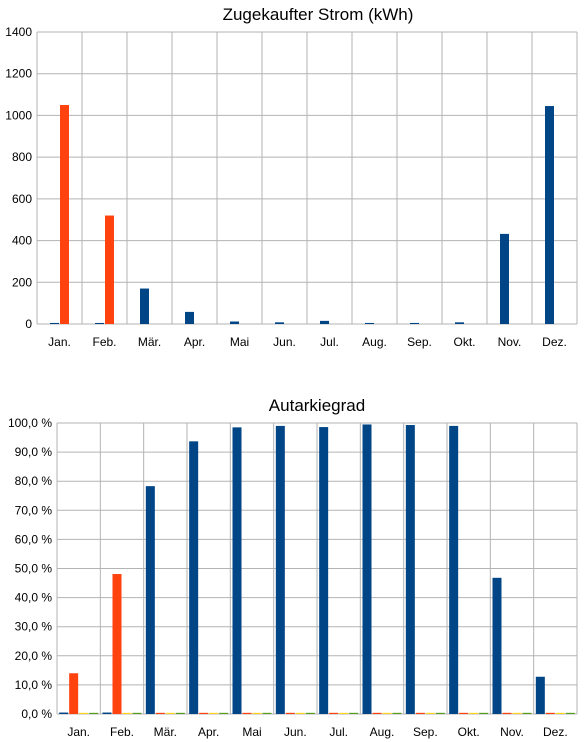 The image size is (587, 742). Describe the element at coordinates (34, 481) in the screenshot. I see `y-tick-label: 80,0 %` at that location.